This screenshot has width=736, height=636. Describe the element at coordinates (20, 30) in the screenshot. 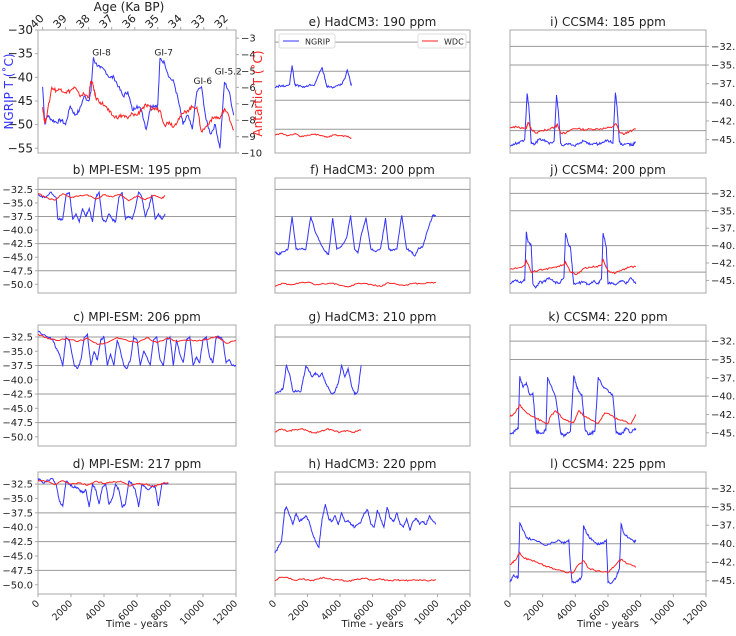

I see `left-tick-label: −30` at that location.